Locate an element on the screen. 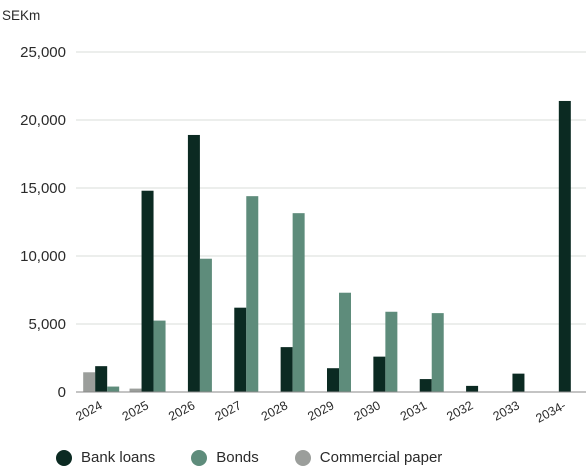 The width and height of the screenshot is (586, 470). bar-bank-loans-2031 is located at coordinates (425, 385).